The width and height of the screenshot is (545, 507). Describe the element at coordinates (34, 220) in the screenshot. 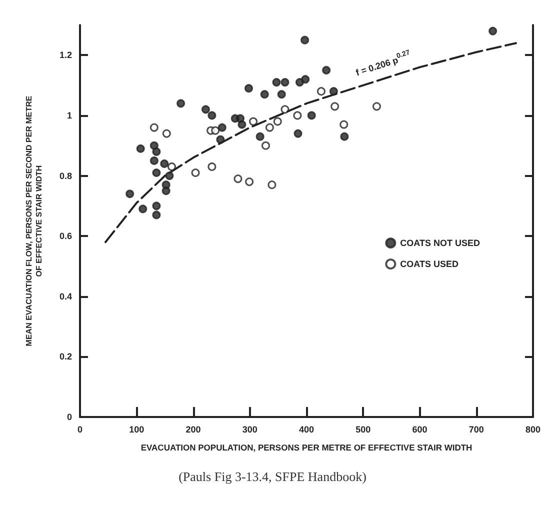

I see `y-axis-title: MEAN EVACUATION FLOW, PERSONS PER SECOND PER METRE OF EFFECTIVE STAIR WIDTH` at that location.